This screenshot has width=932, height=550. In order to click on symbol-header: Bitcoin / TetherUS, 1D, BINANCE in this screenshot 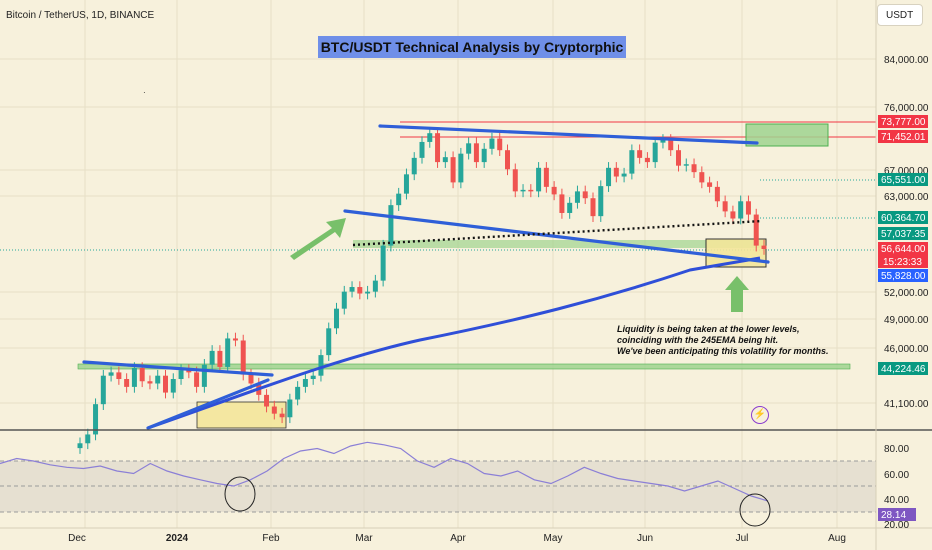, I will do `click(80, 15)`.